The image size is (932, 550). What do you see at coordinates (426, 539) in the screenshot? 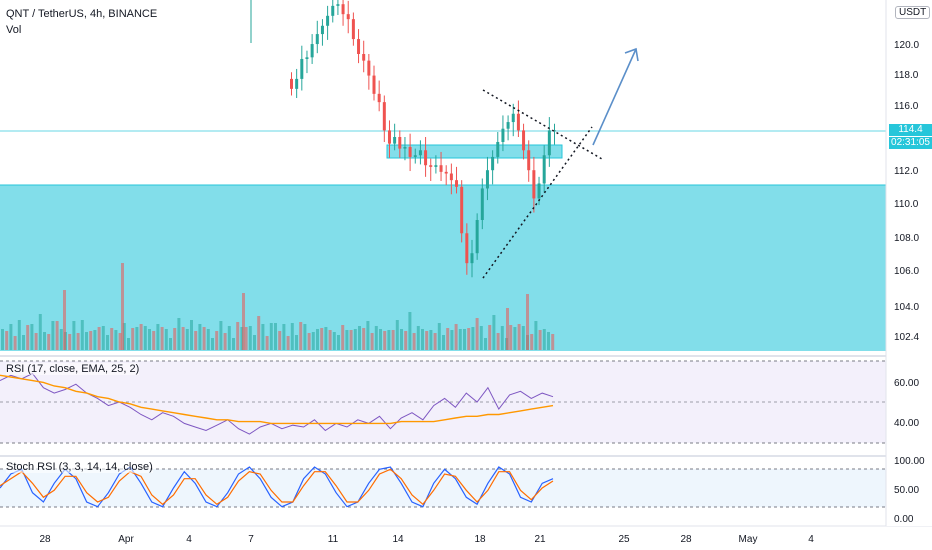
I see `x-axis-labels: 28 Apr 4 7 11 14 18 21 25 28 May 4` at bounding box center [426, 539].